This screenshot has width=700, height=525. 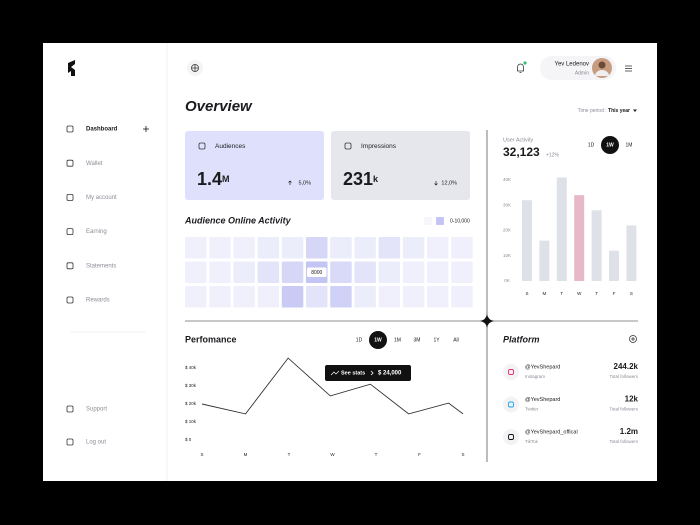 I want to click on period-button: 1Y, so click(x=436, y=340).